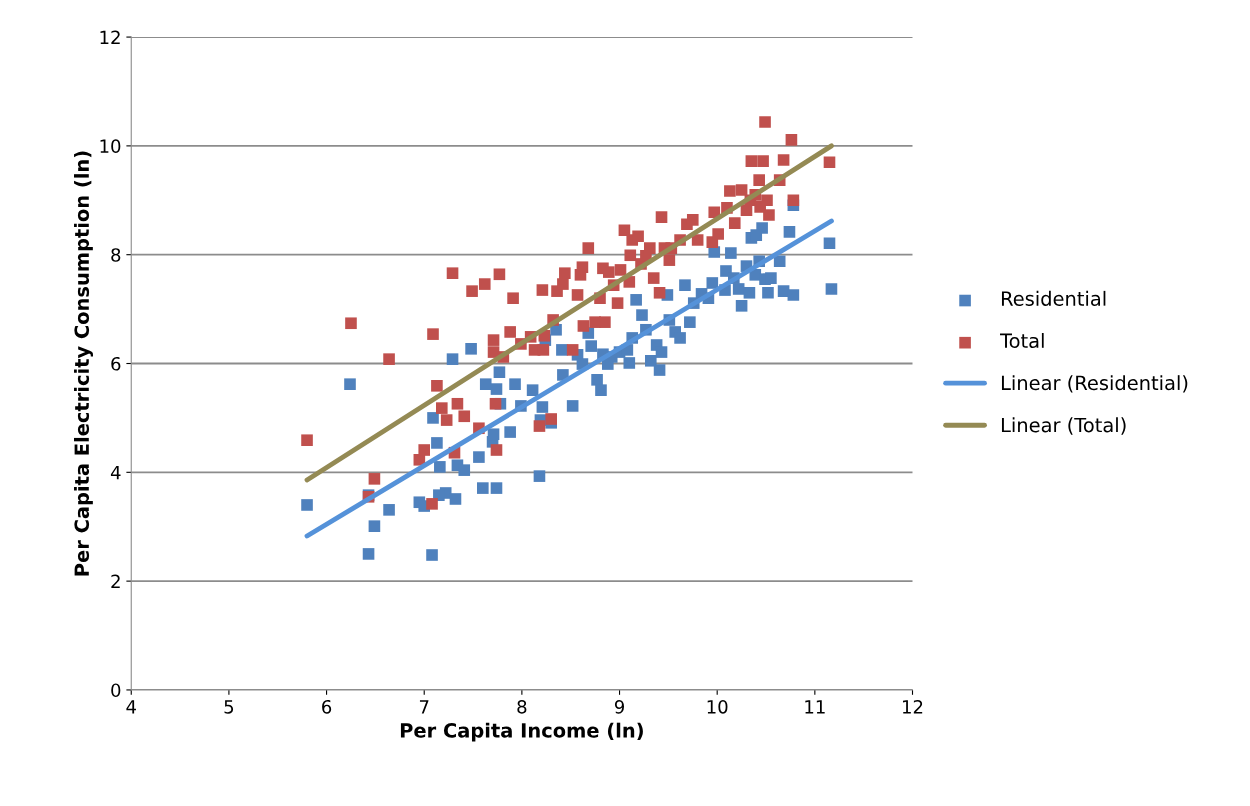 This screenshot has height=806, width=1250. What do you see at coordinates (327, 706) in the screenshot?
I see `x-tick-label: 6` at bounding box center [327, 706].